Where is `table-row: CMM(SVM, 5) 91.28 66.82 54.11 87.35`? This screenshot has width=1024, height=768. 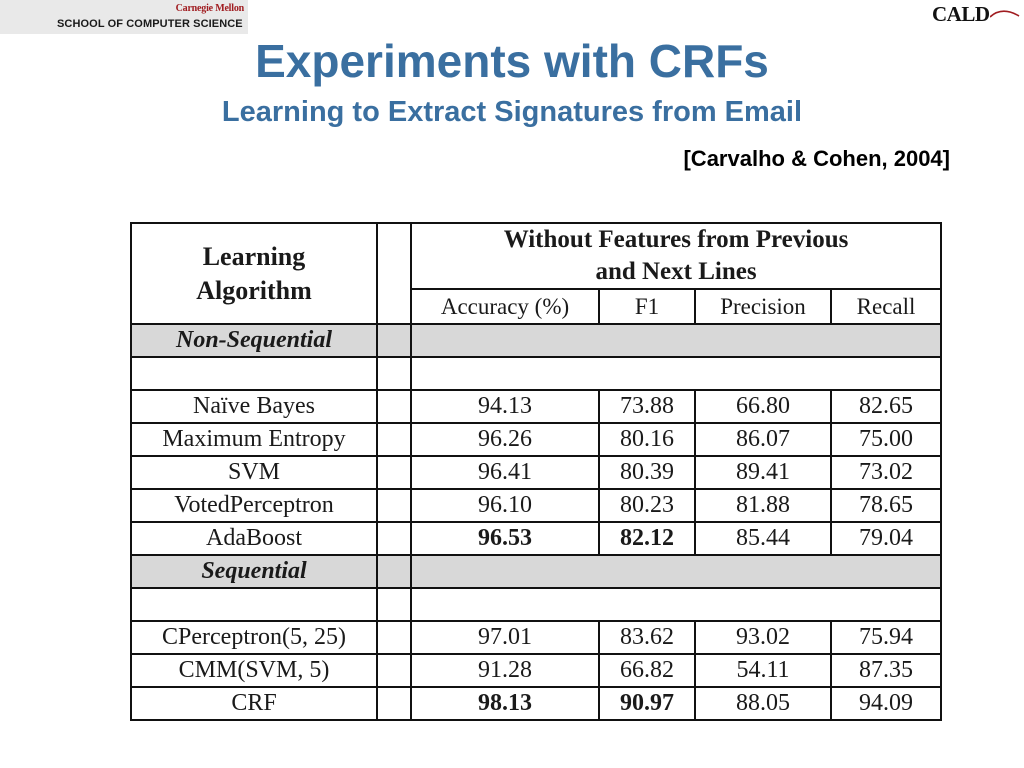 table-row: CMM(SVM, 5) 91.28 66.82 54.11 87.35 is located at coordinates (536, 670).